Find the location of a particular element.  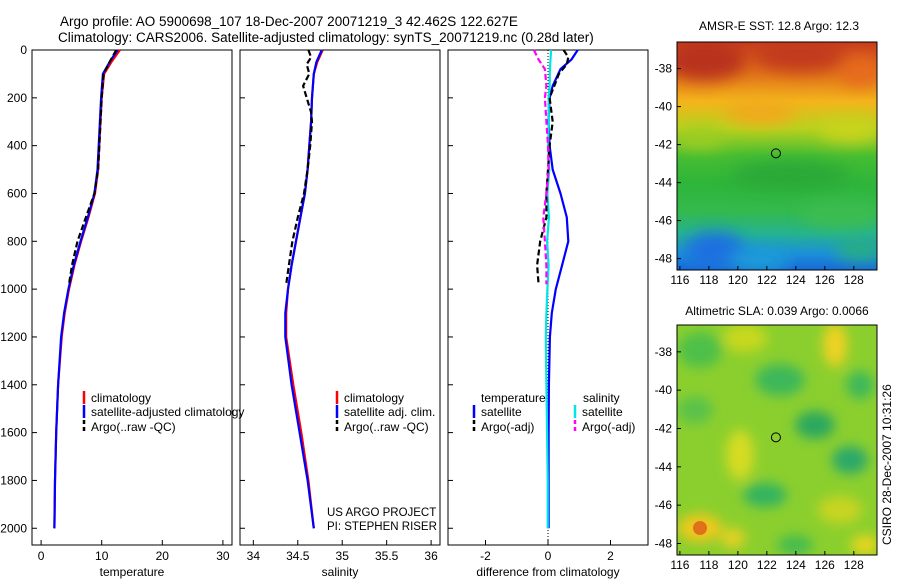

sst-map-frame is located at coordinates (777, 156).